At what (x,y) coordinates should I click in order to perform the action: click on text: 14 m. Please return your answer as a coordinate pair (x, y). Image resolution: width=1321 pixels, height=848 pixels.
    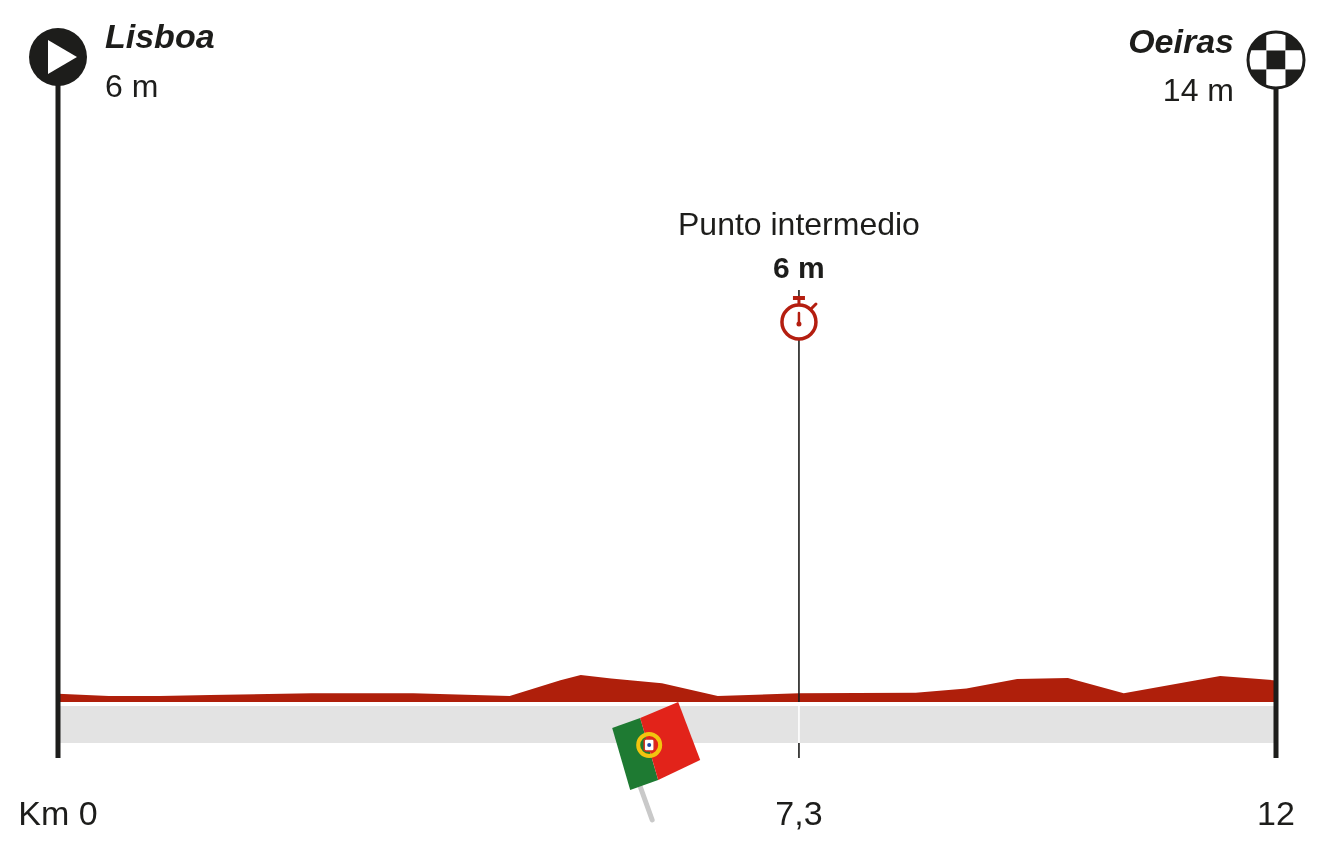
    Looking at the image, I should click on (1198, 90).